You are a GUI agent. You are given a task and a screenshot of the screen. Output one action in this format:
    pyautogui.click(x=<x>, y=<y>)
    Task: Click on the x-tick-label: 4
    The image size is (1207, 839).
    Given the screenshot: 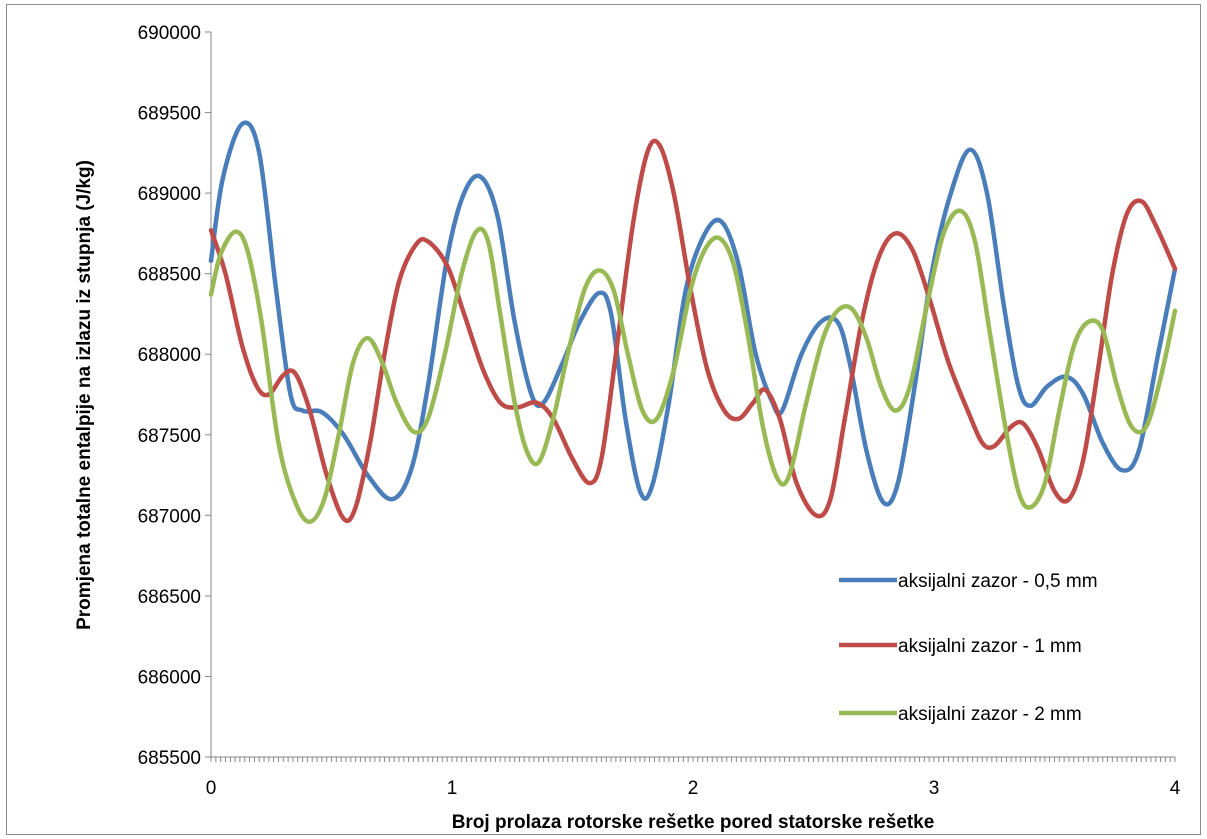 What is the action you would take?
    pyautogui.click(x=1175, y=788)
    